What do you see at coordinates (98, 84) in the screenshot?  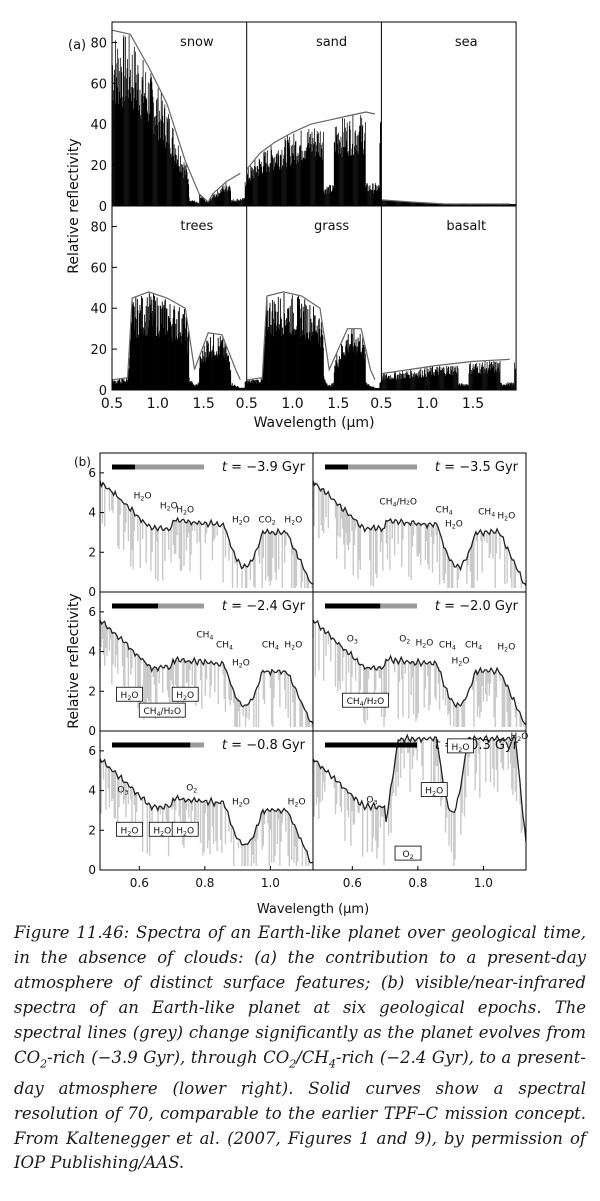 I see `y-tick-label: 60` at bounding box center [98, 84].